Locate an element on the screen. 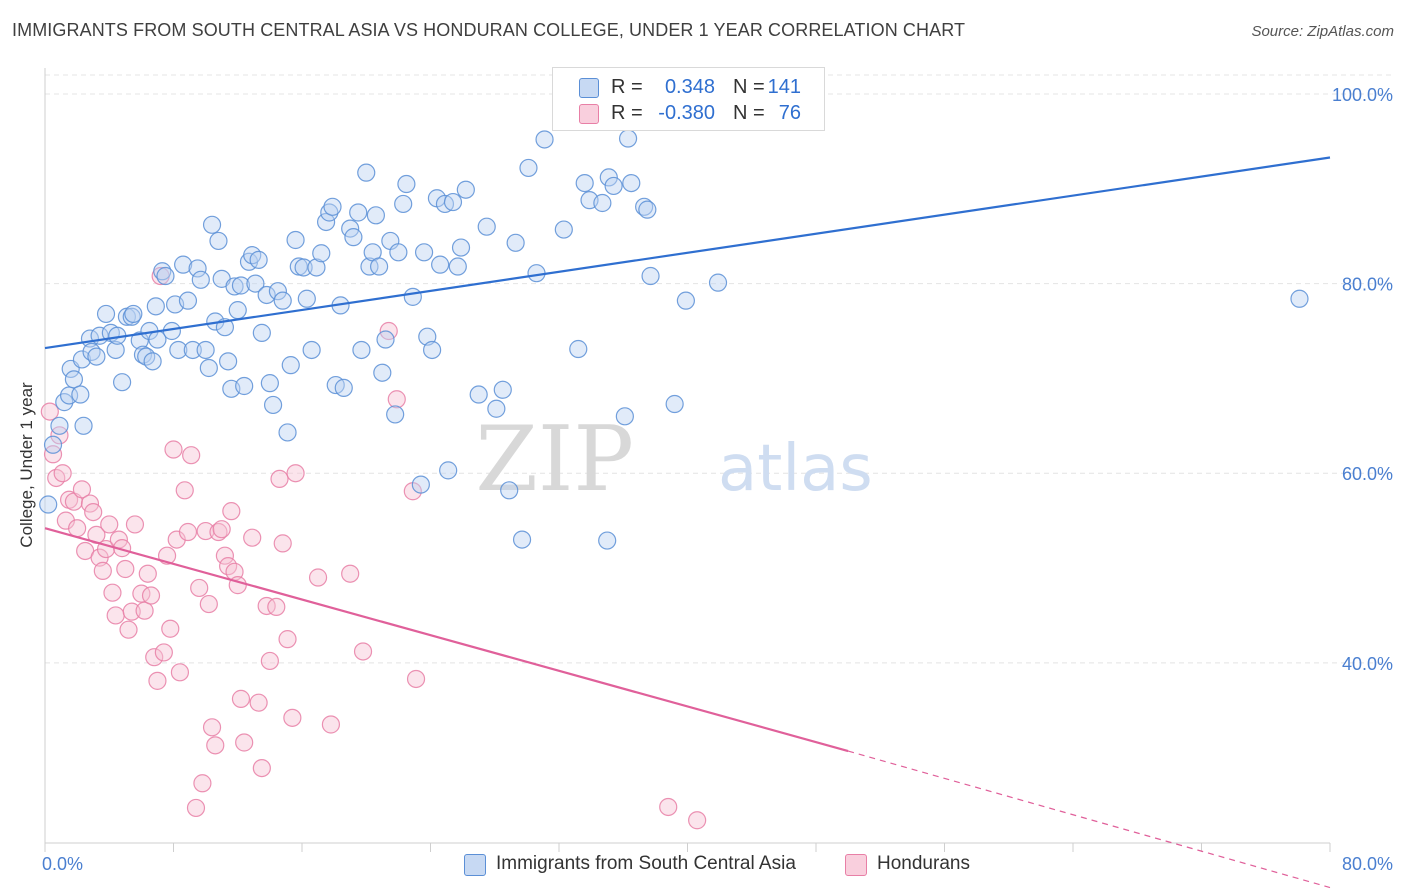 Image resolution: width=1406 pixels, height=892 pixels. series-swatch-blue is located at coordinates (475, 865).